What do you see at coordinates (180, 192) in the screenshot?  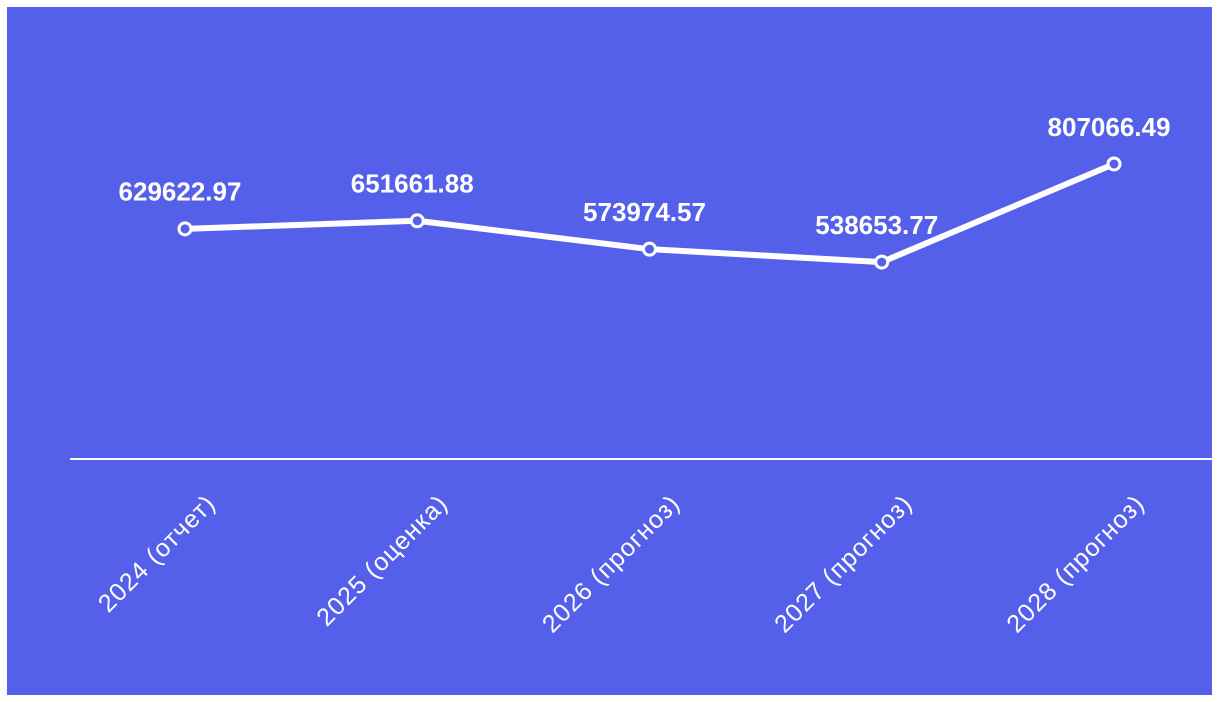 I see `value-label: 629622.97` at bounding box center [180, 192].